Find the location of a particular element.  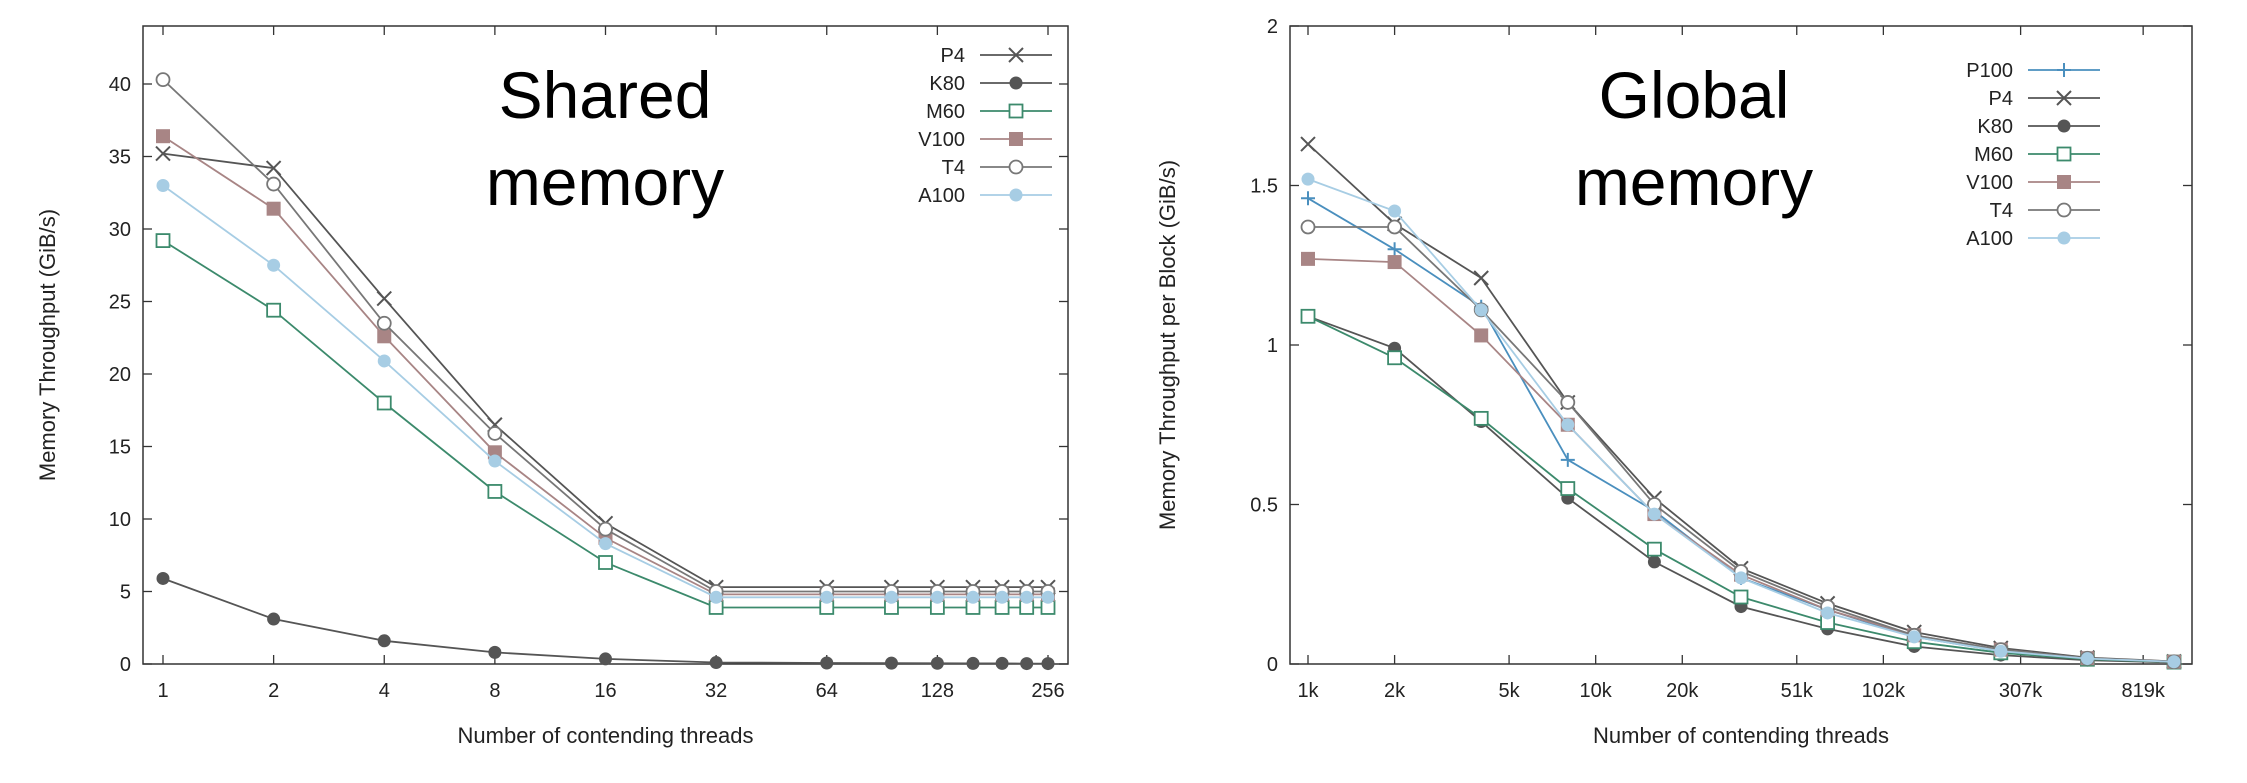

x-tick-label: 5k is located at coordinates (1510, 691).